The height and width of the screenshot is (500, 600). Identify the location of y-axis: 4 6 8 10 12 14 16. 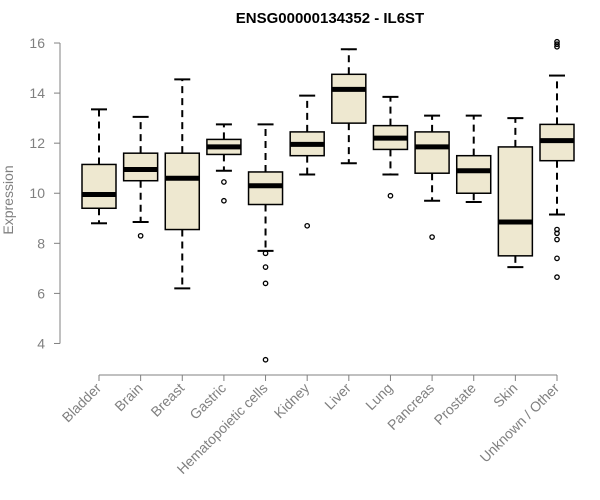
(45, 193).